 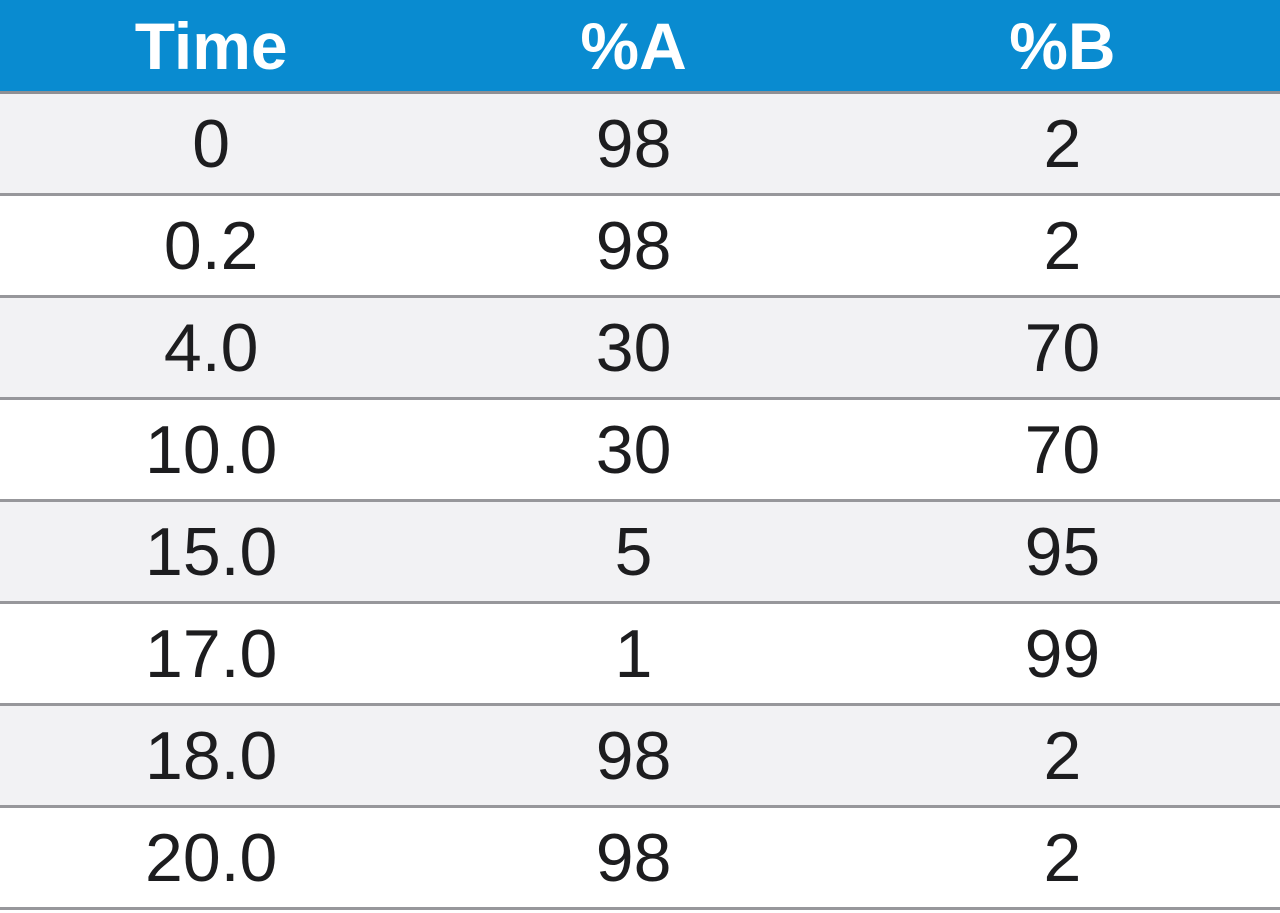 I want to click on cell-time: 17.0, so click(x=211, y=655).